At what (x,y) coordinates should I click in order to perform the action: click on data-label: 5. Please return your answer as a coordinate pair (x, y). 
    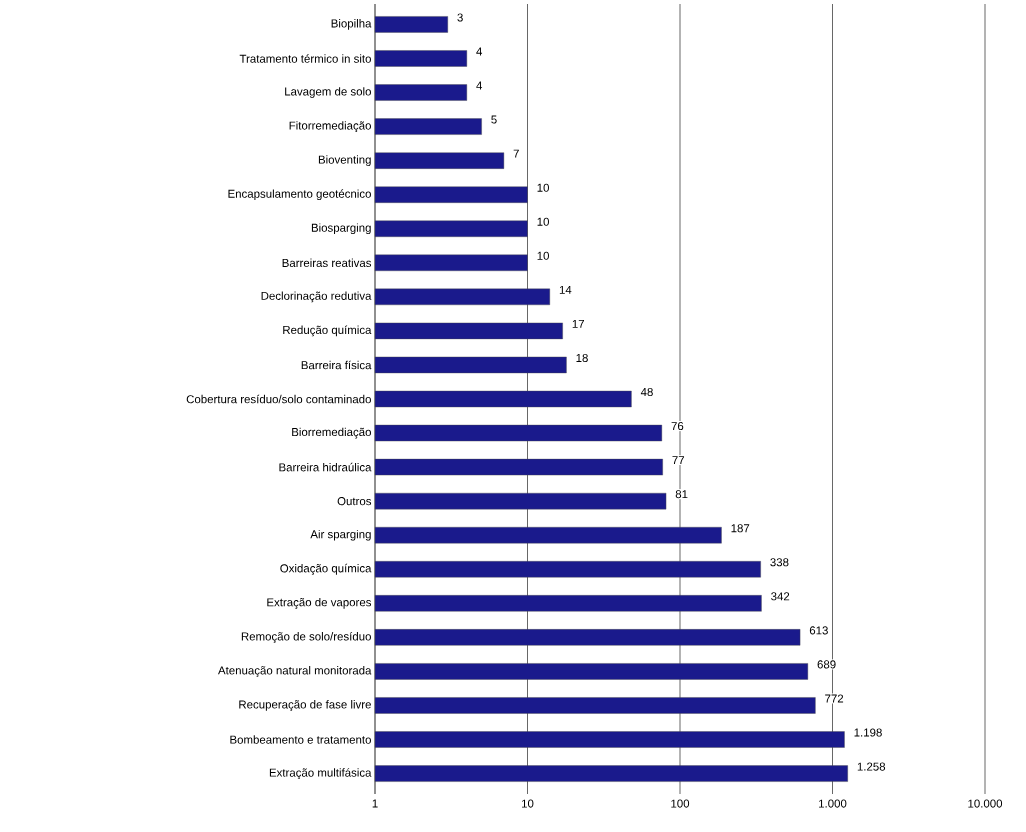
    Looking at the image, I should click on (494, 119).